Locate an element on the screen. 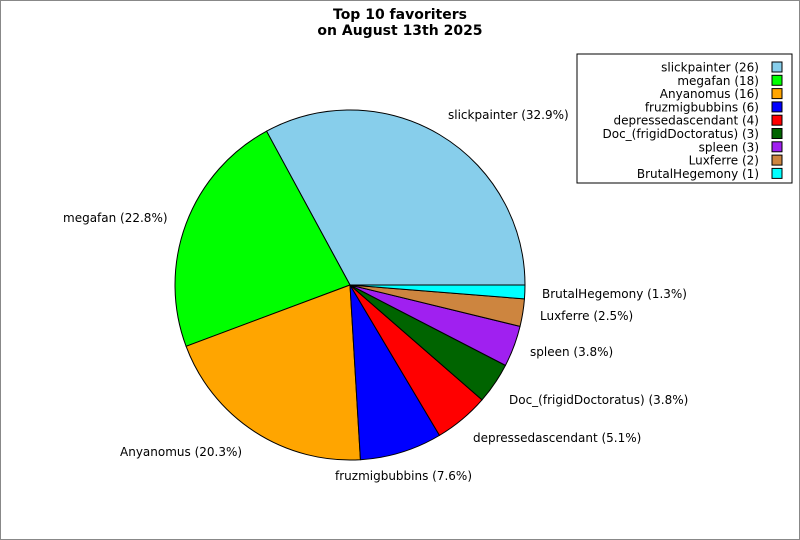  legend-label: depressedascendant (4) is located at coordinates (686, 121).